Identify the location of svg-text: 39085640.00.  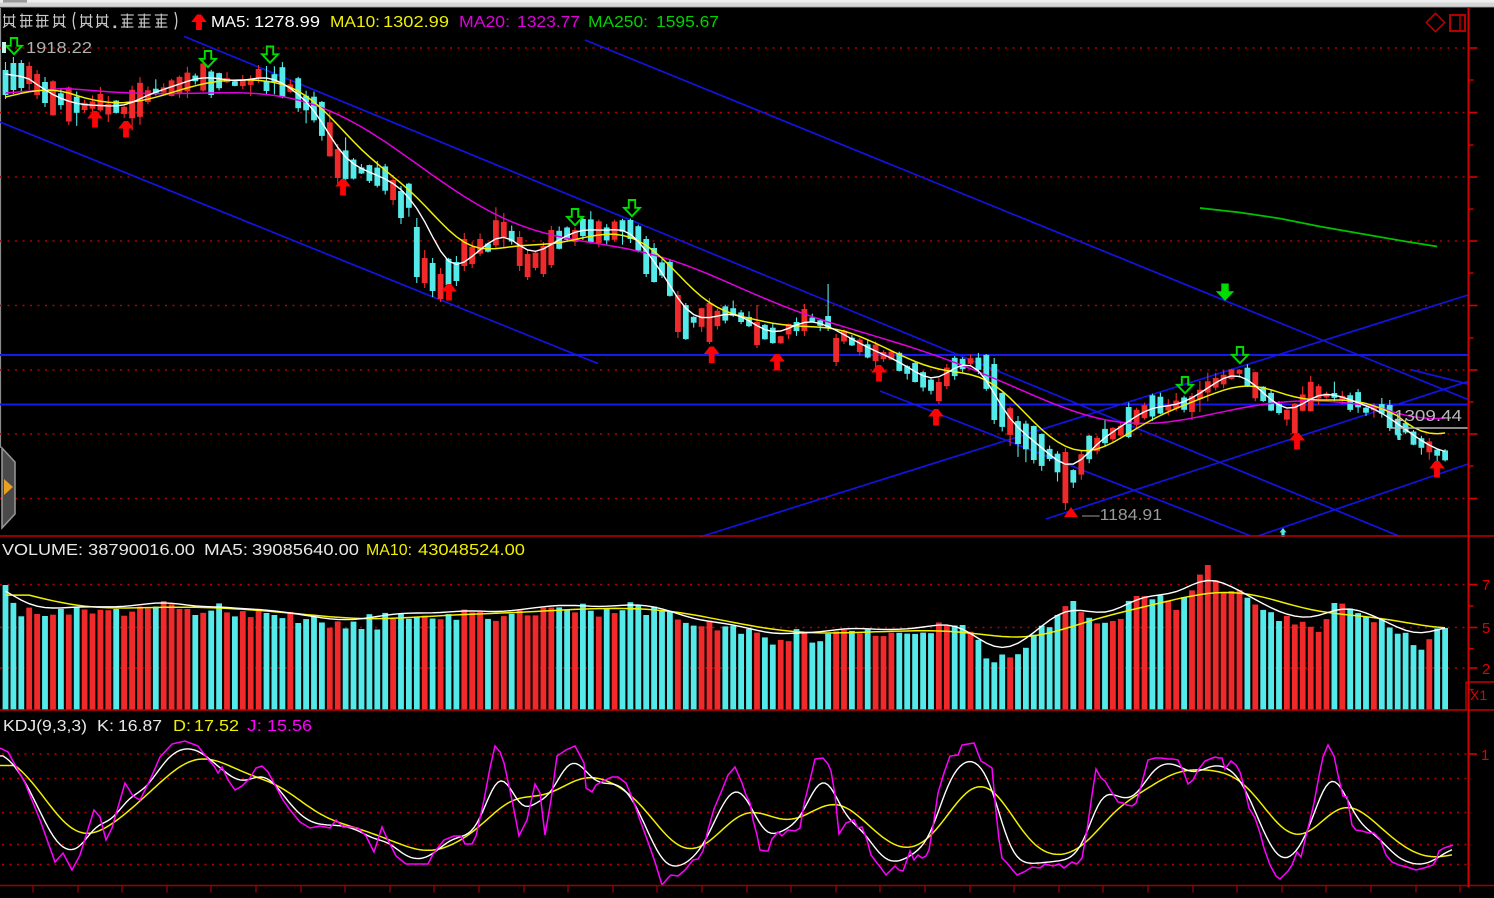
(305, 550).